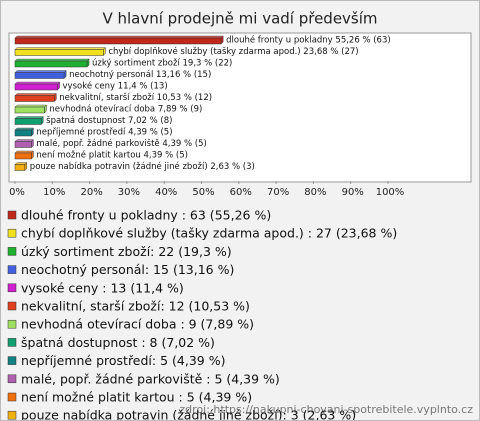 This screenshot has height=421, width=480. What do you see at coordinates (91, 192) in the screenshot?
I see `x-tick-label: 20%` at bounding box center [91, 192].